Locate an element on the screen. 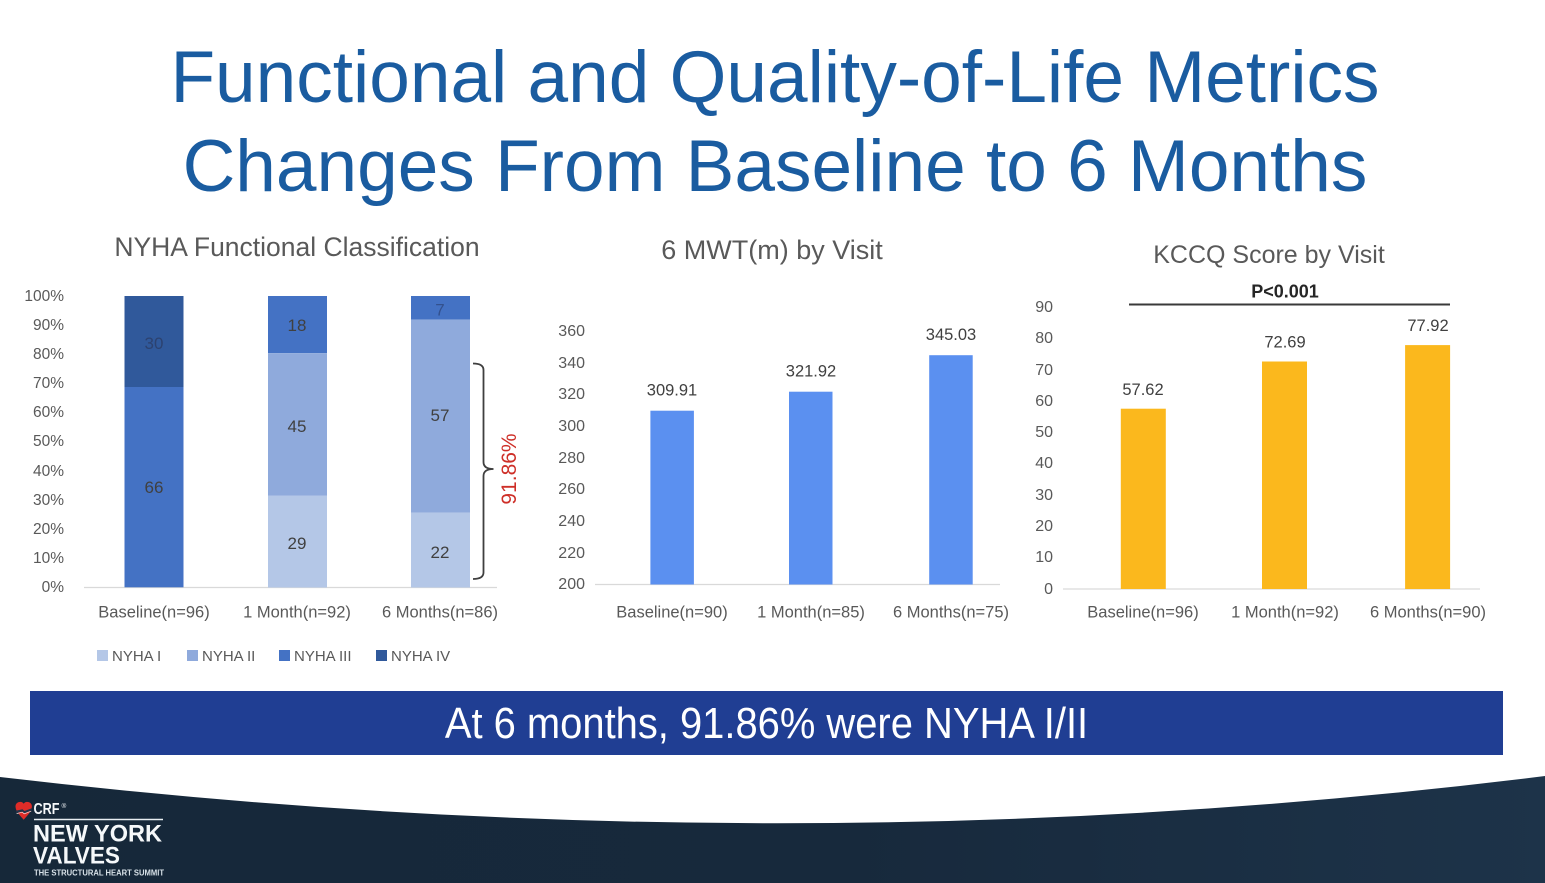 The image size is (1545, 883). svg-text: 66 is located at coordinates (154, 487).